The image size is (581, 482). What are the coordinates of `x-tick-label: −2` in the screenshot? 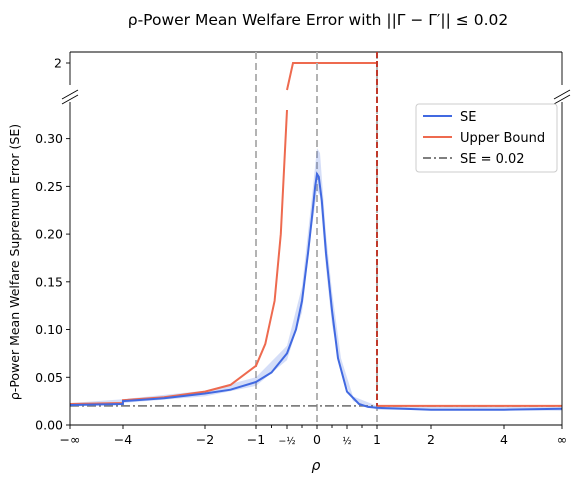 It's located at (205, 439).